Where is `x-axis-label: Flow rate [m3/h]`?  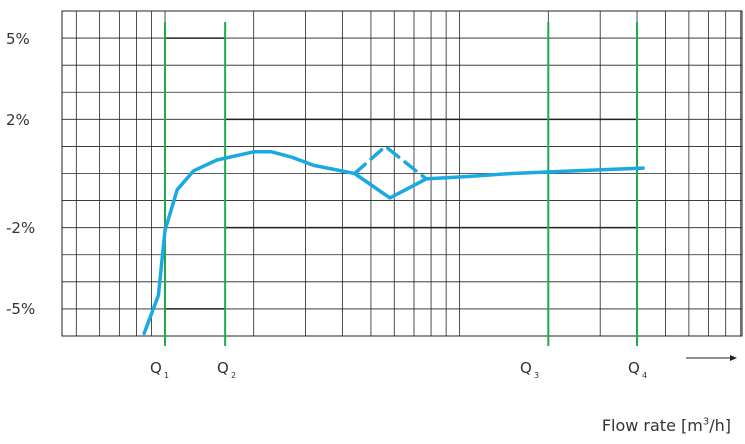 x-axis-label: Flow rate [m3/h] is located at coordinates (666, 425).